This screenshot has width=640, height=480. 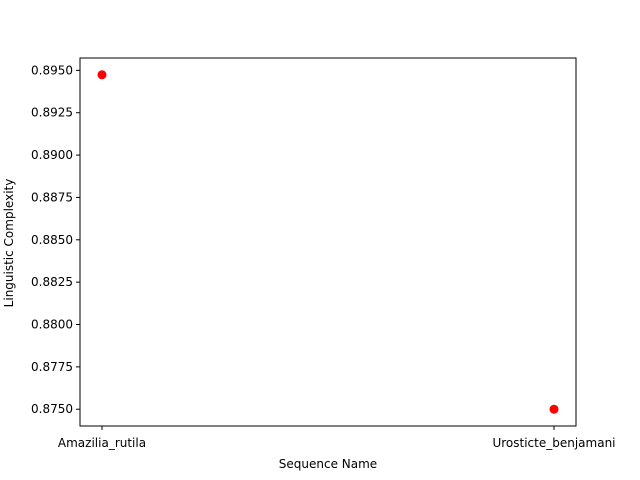 What do you see at coordinates (52, 70) in the screenshot?
I see `y-tick-label: 0.8950` at bounding box center [52, 70].